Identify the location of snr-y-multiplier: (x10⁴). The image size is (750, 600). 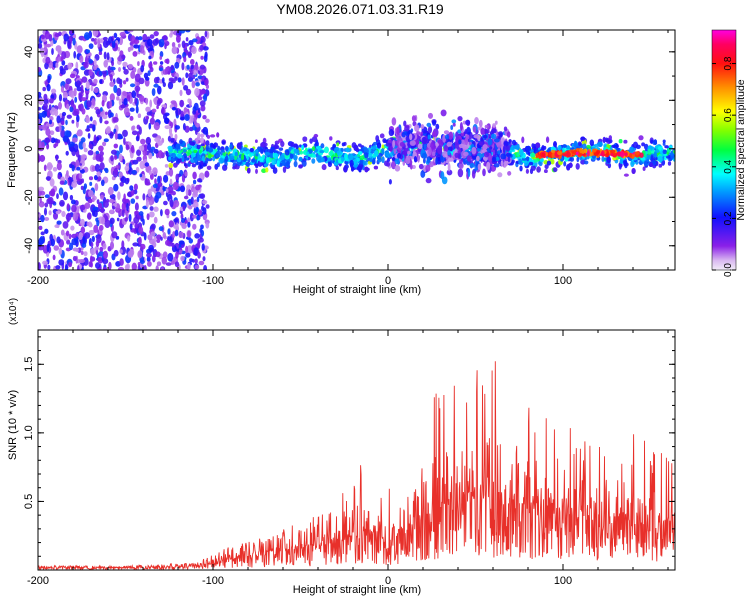
(13, 311).